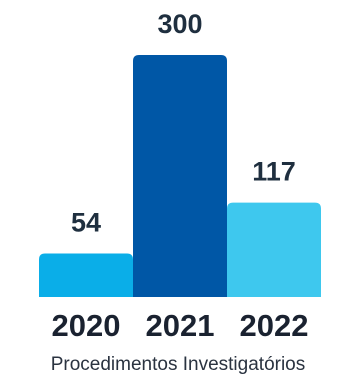  I want to click on value-label-2021: 300, so click(179, 24).